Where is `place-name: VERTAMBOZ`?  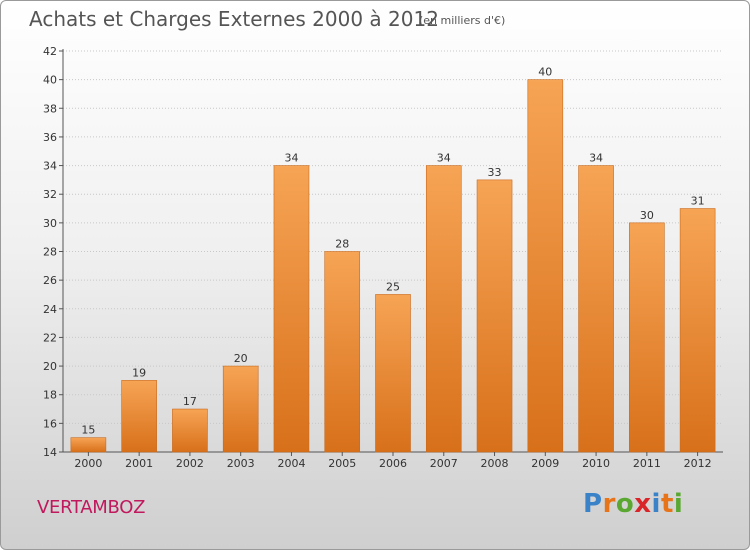 place-name: VERTAMBOZ is located at coordinates (91, 507).